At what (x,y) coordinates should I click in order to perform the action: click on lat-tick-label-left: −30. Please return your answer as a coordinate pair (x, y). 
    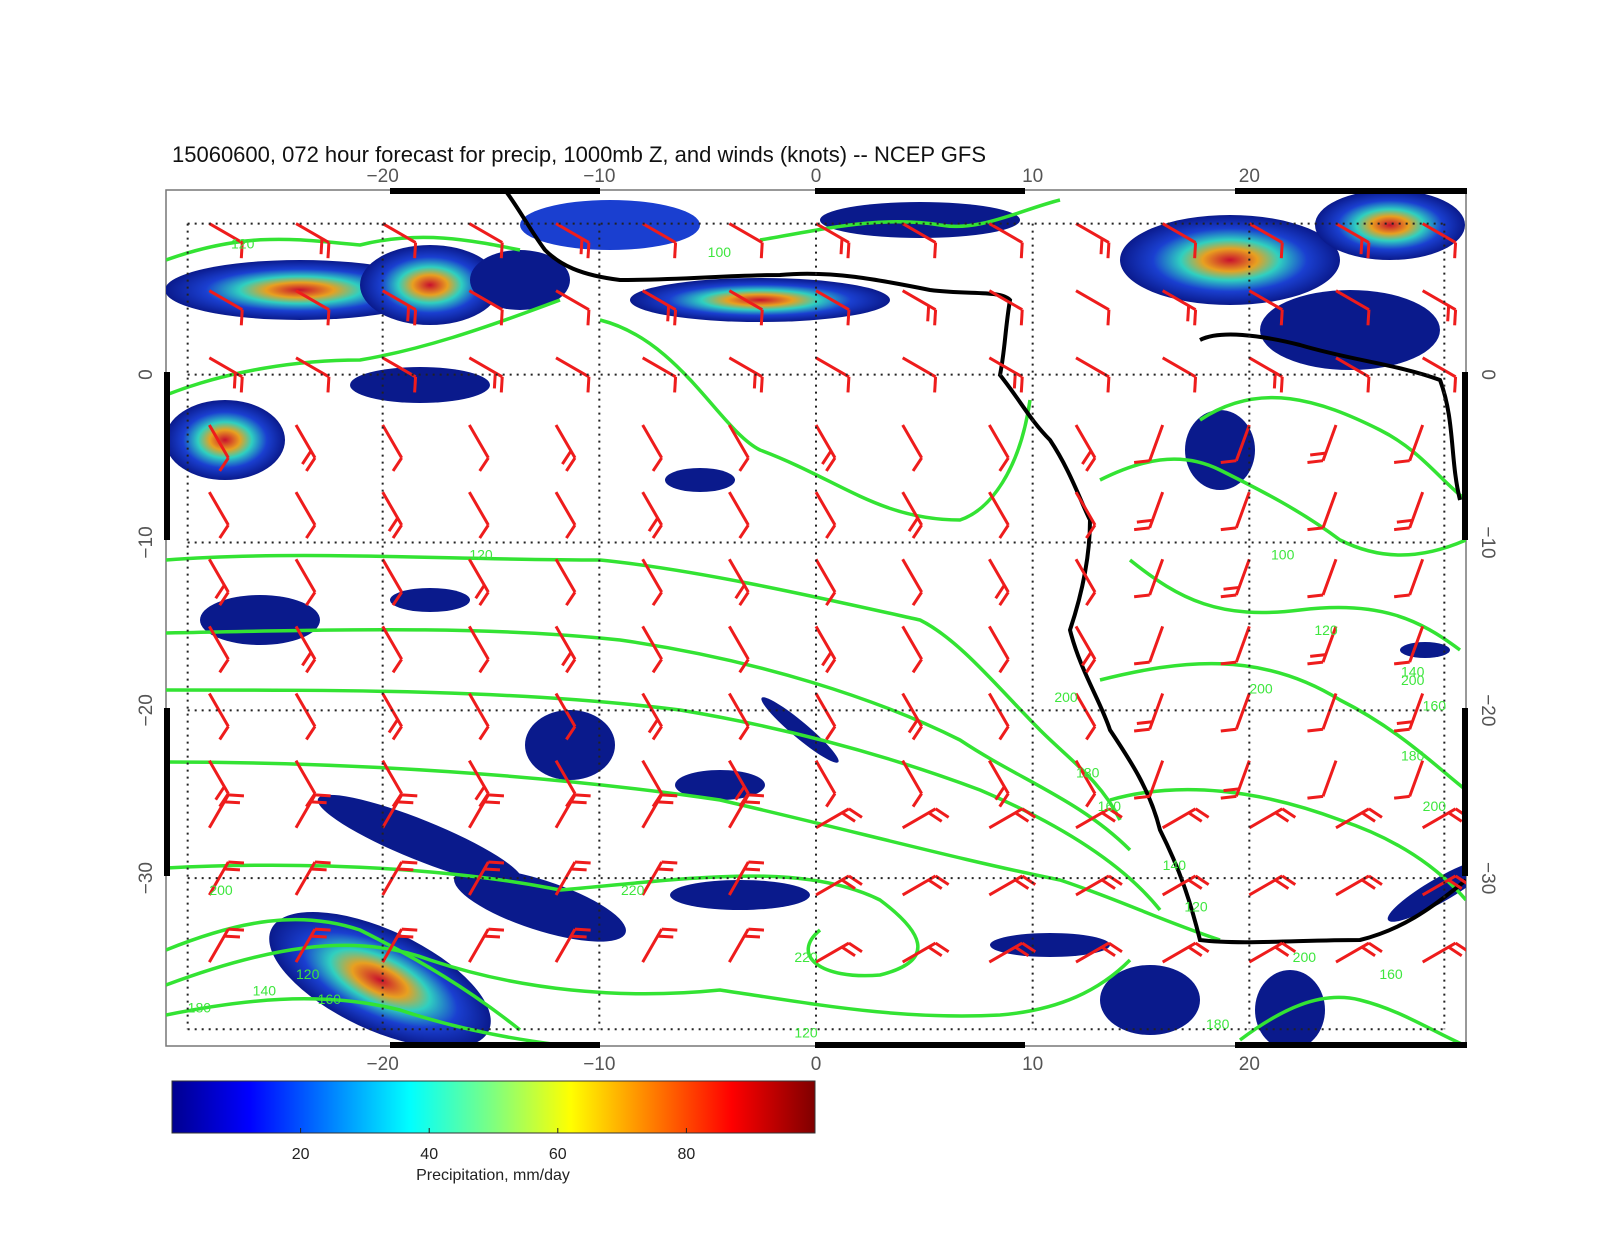
    Looking at the image, I should click on (146, 878).